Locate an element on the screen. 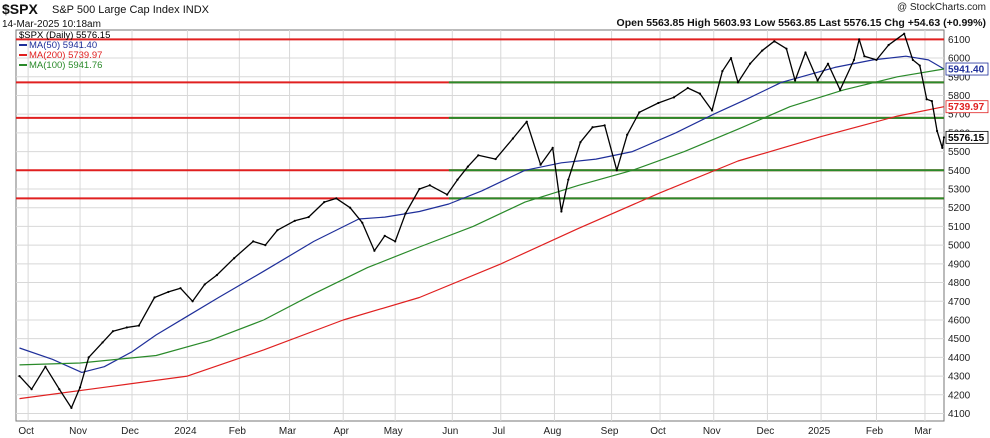  x-tick-label: Jun is located at coordinates (450, 431).